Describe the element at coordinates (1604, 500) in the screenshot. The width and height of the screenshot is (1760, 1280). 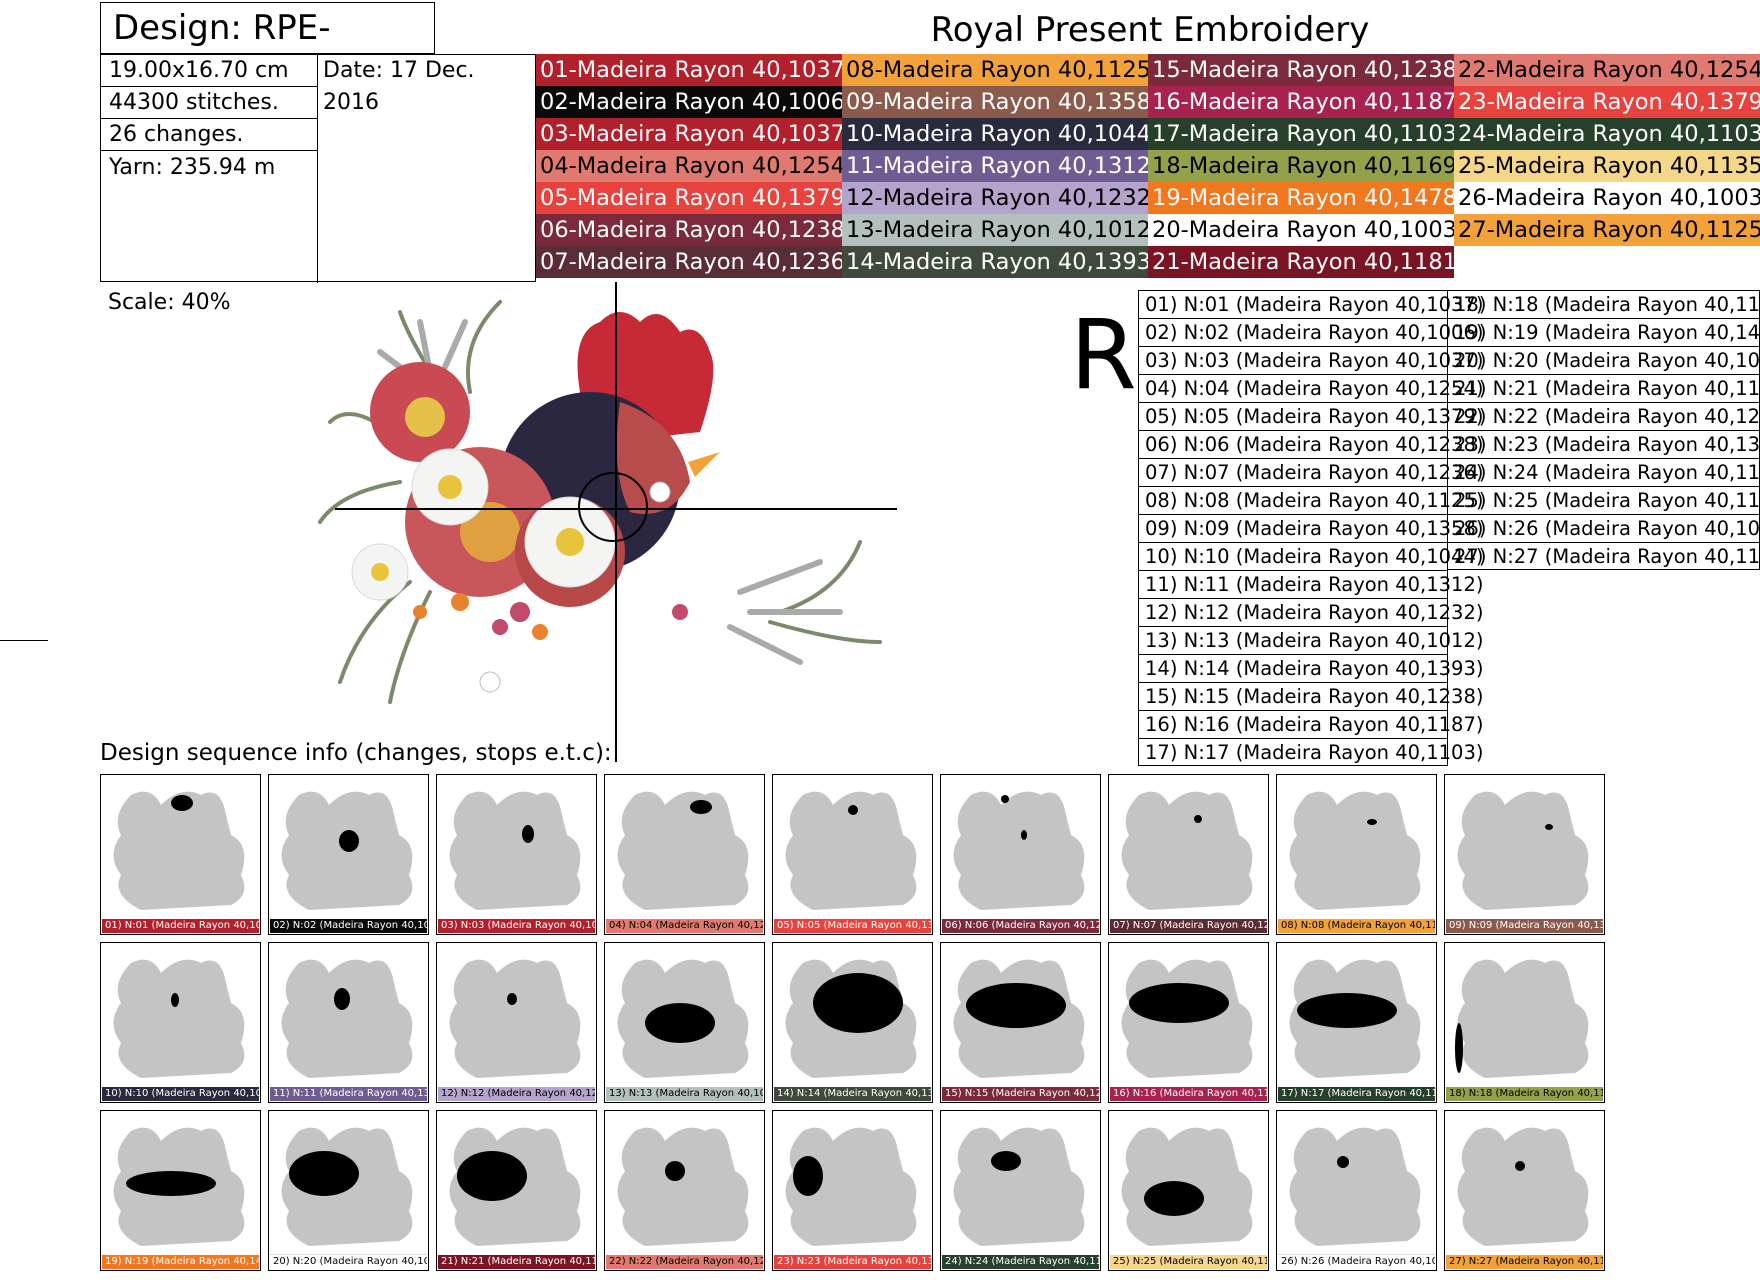
I see `legend-entry: 25) N:25 (Madeira Rayon 40,1135)` at that location.